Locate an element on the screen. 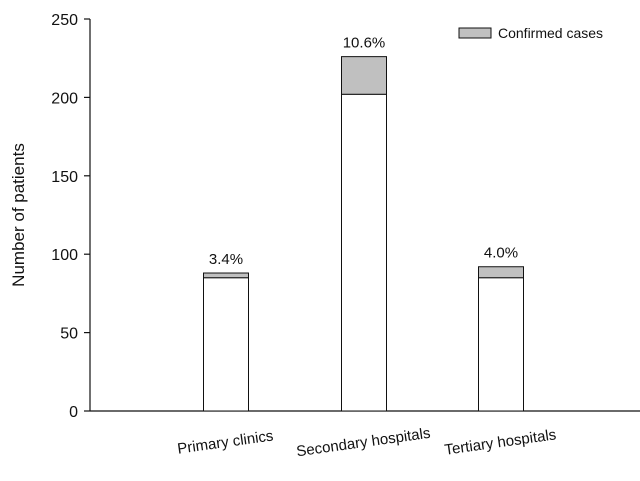  percentage-label: 10.6% is located at coordinates (364, 43).